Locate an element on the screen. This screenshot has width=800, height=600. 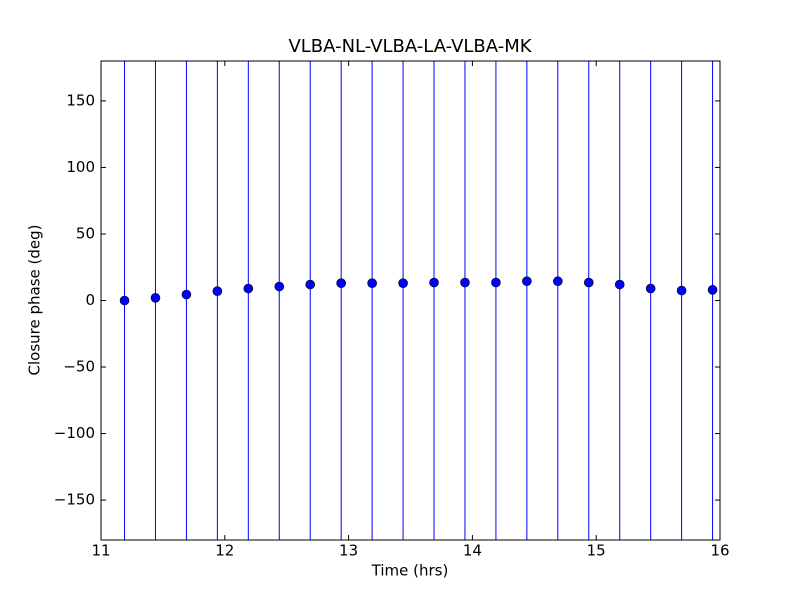
x-axis-label: Time (hrs) is located at coordinates (410, 571).